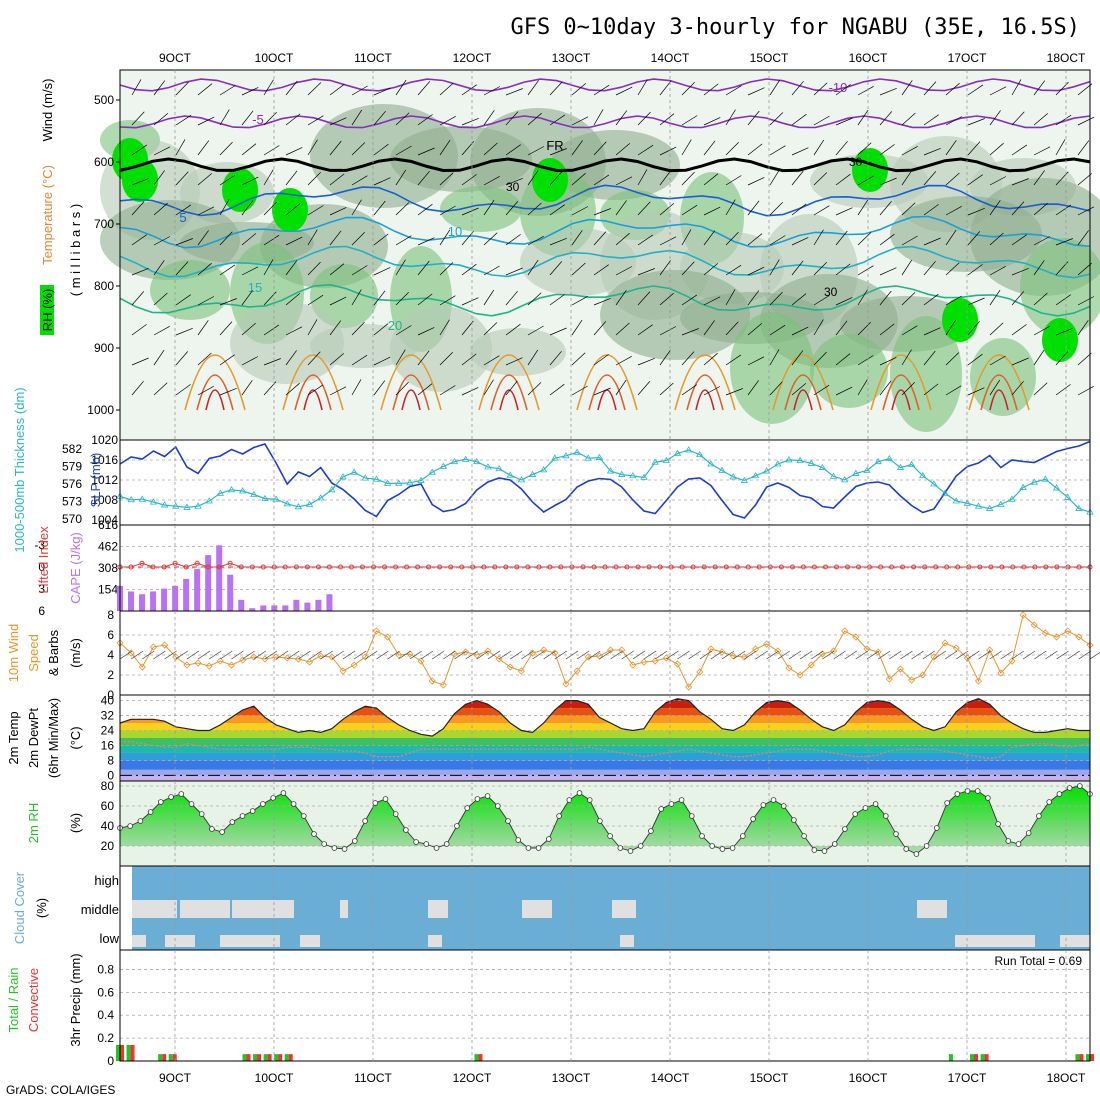 The image size is (1100, 1100). What do you see at coordinates (220, 909) in the screenshot?
I see `cloud-middle-block` at bounding box center [220, 909].